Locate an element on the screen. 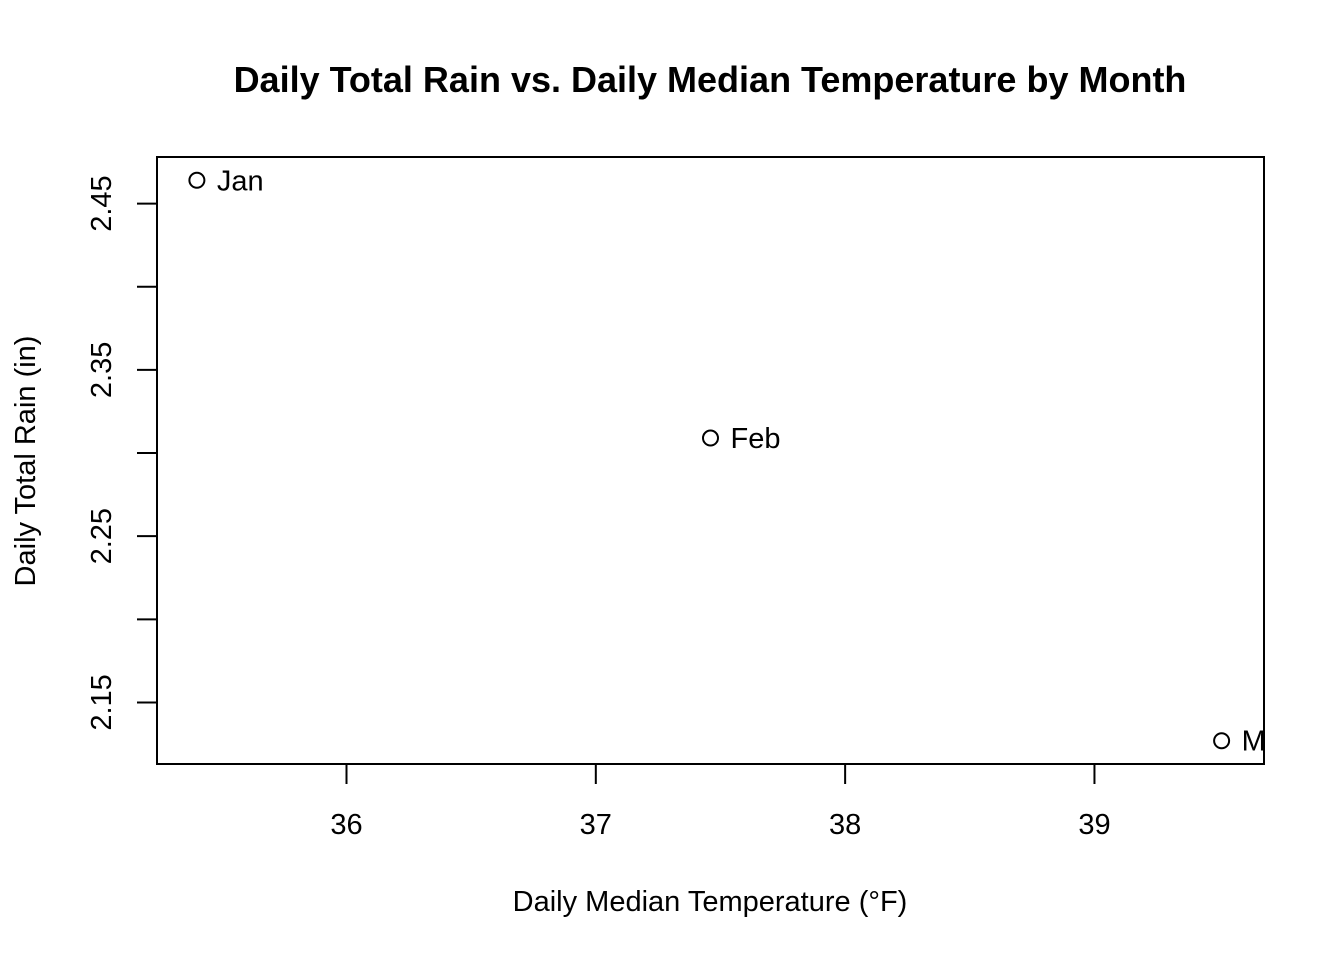 The width and height of the screenshot is (1344, 960). y-axis: 2.15 2.25 2.35 2.45 is located at coordinates (122, 453).